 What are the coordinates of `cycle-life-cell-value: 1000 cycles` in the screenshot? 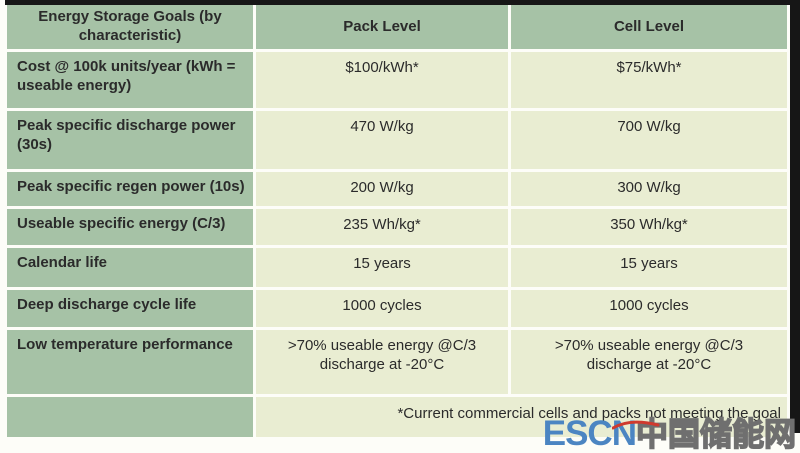 It's located at (649, 308).